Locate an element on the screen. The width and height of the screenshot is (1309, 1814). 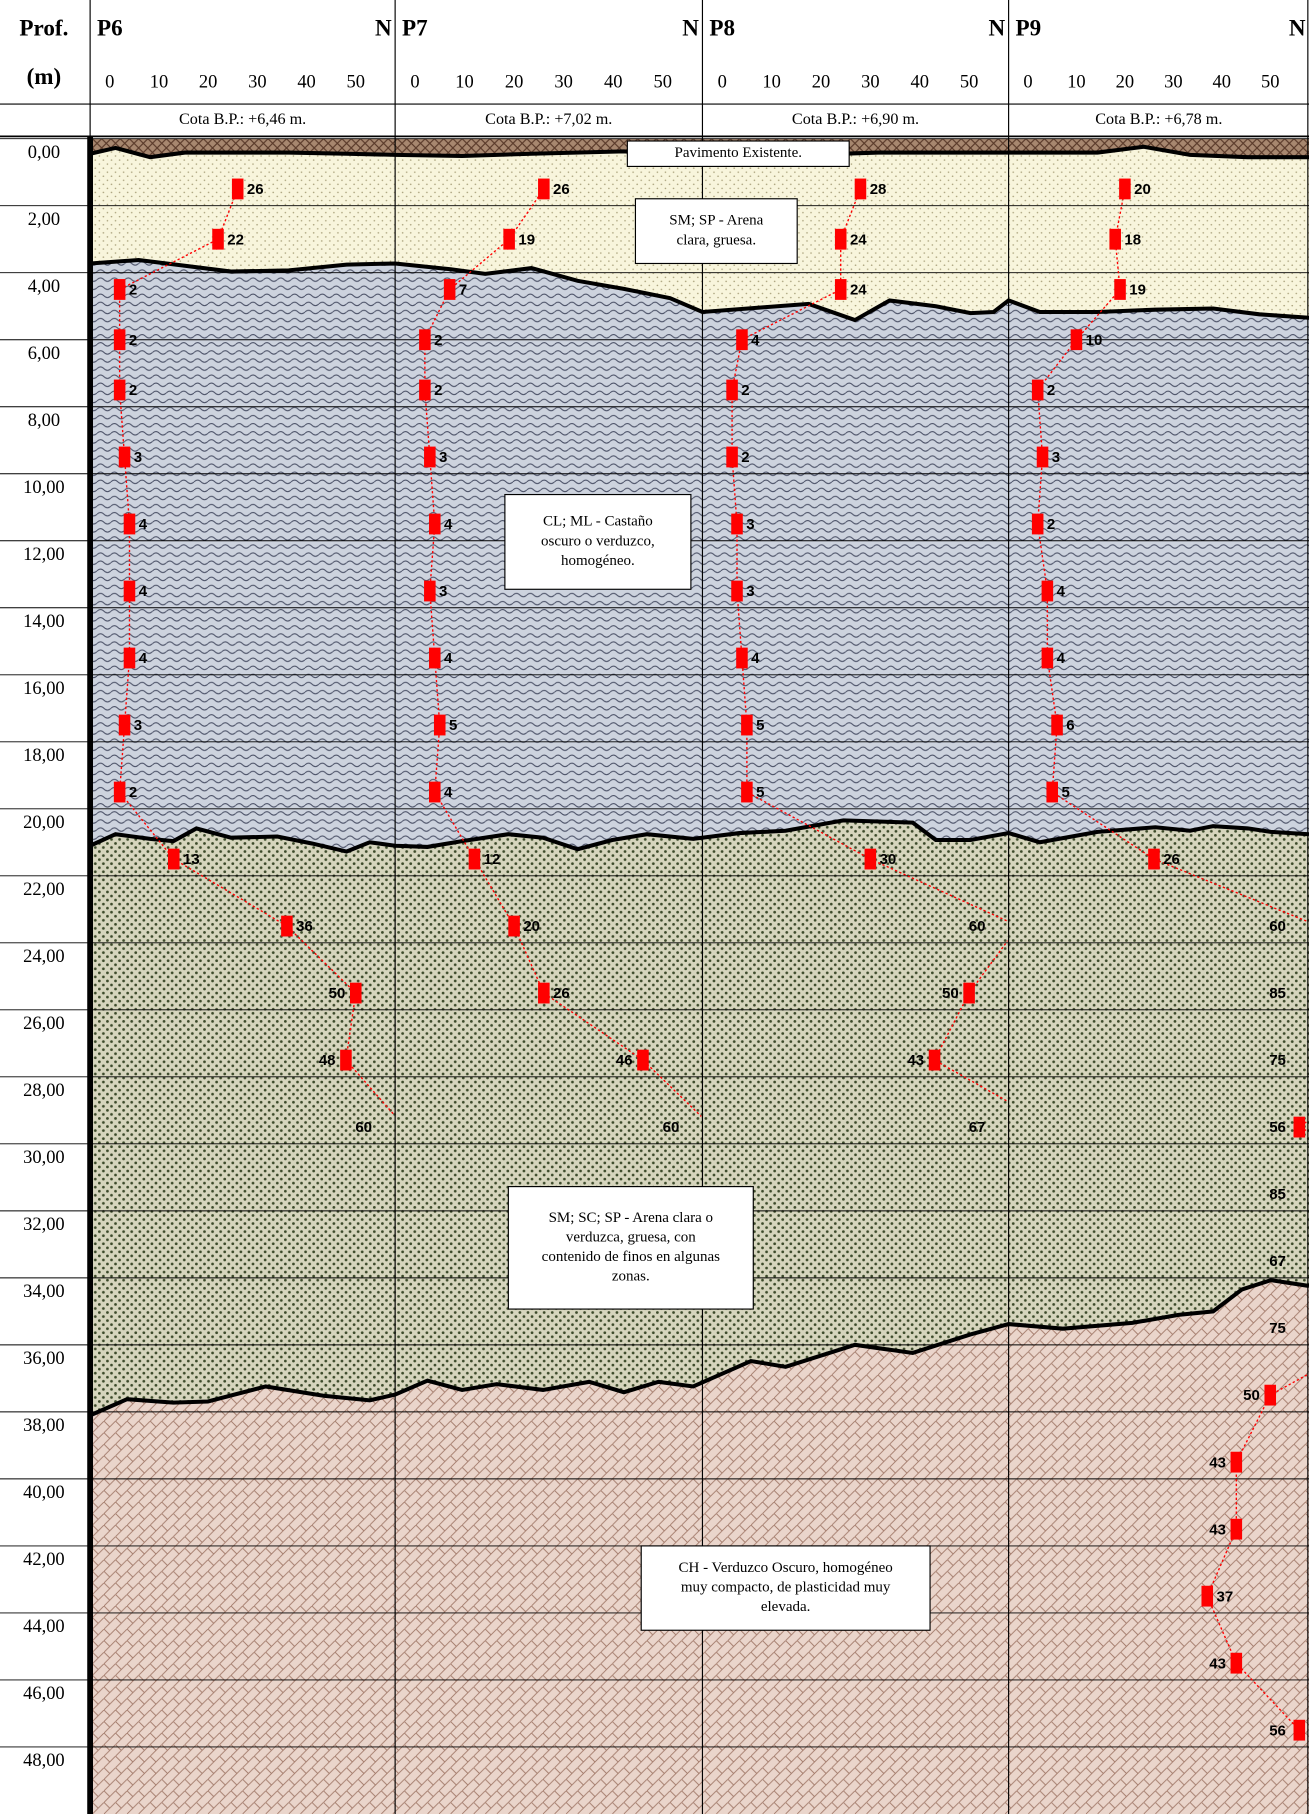
n-value-label: 50 is located at coordinates (950, 993).